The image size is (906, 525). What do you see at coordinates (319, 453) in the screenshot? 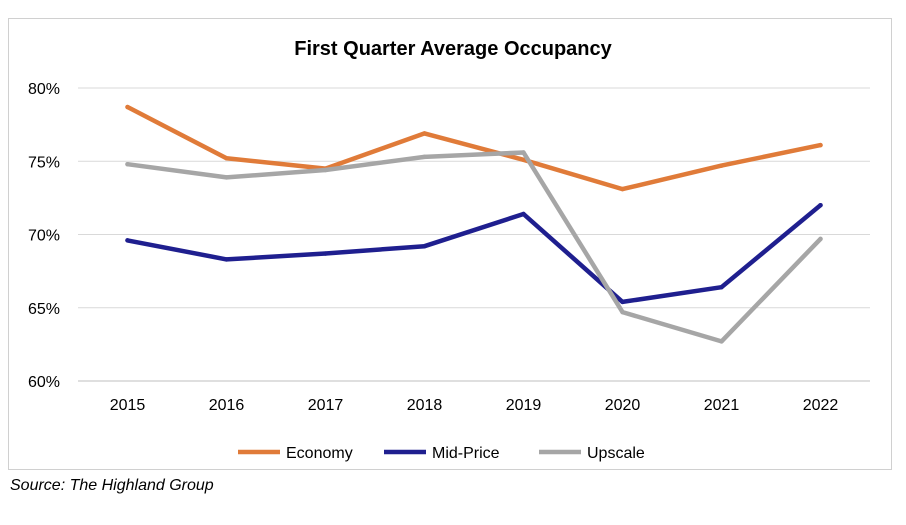
I see `legend-label: Economy` at bounding box center [319, 453].